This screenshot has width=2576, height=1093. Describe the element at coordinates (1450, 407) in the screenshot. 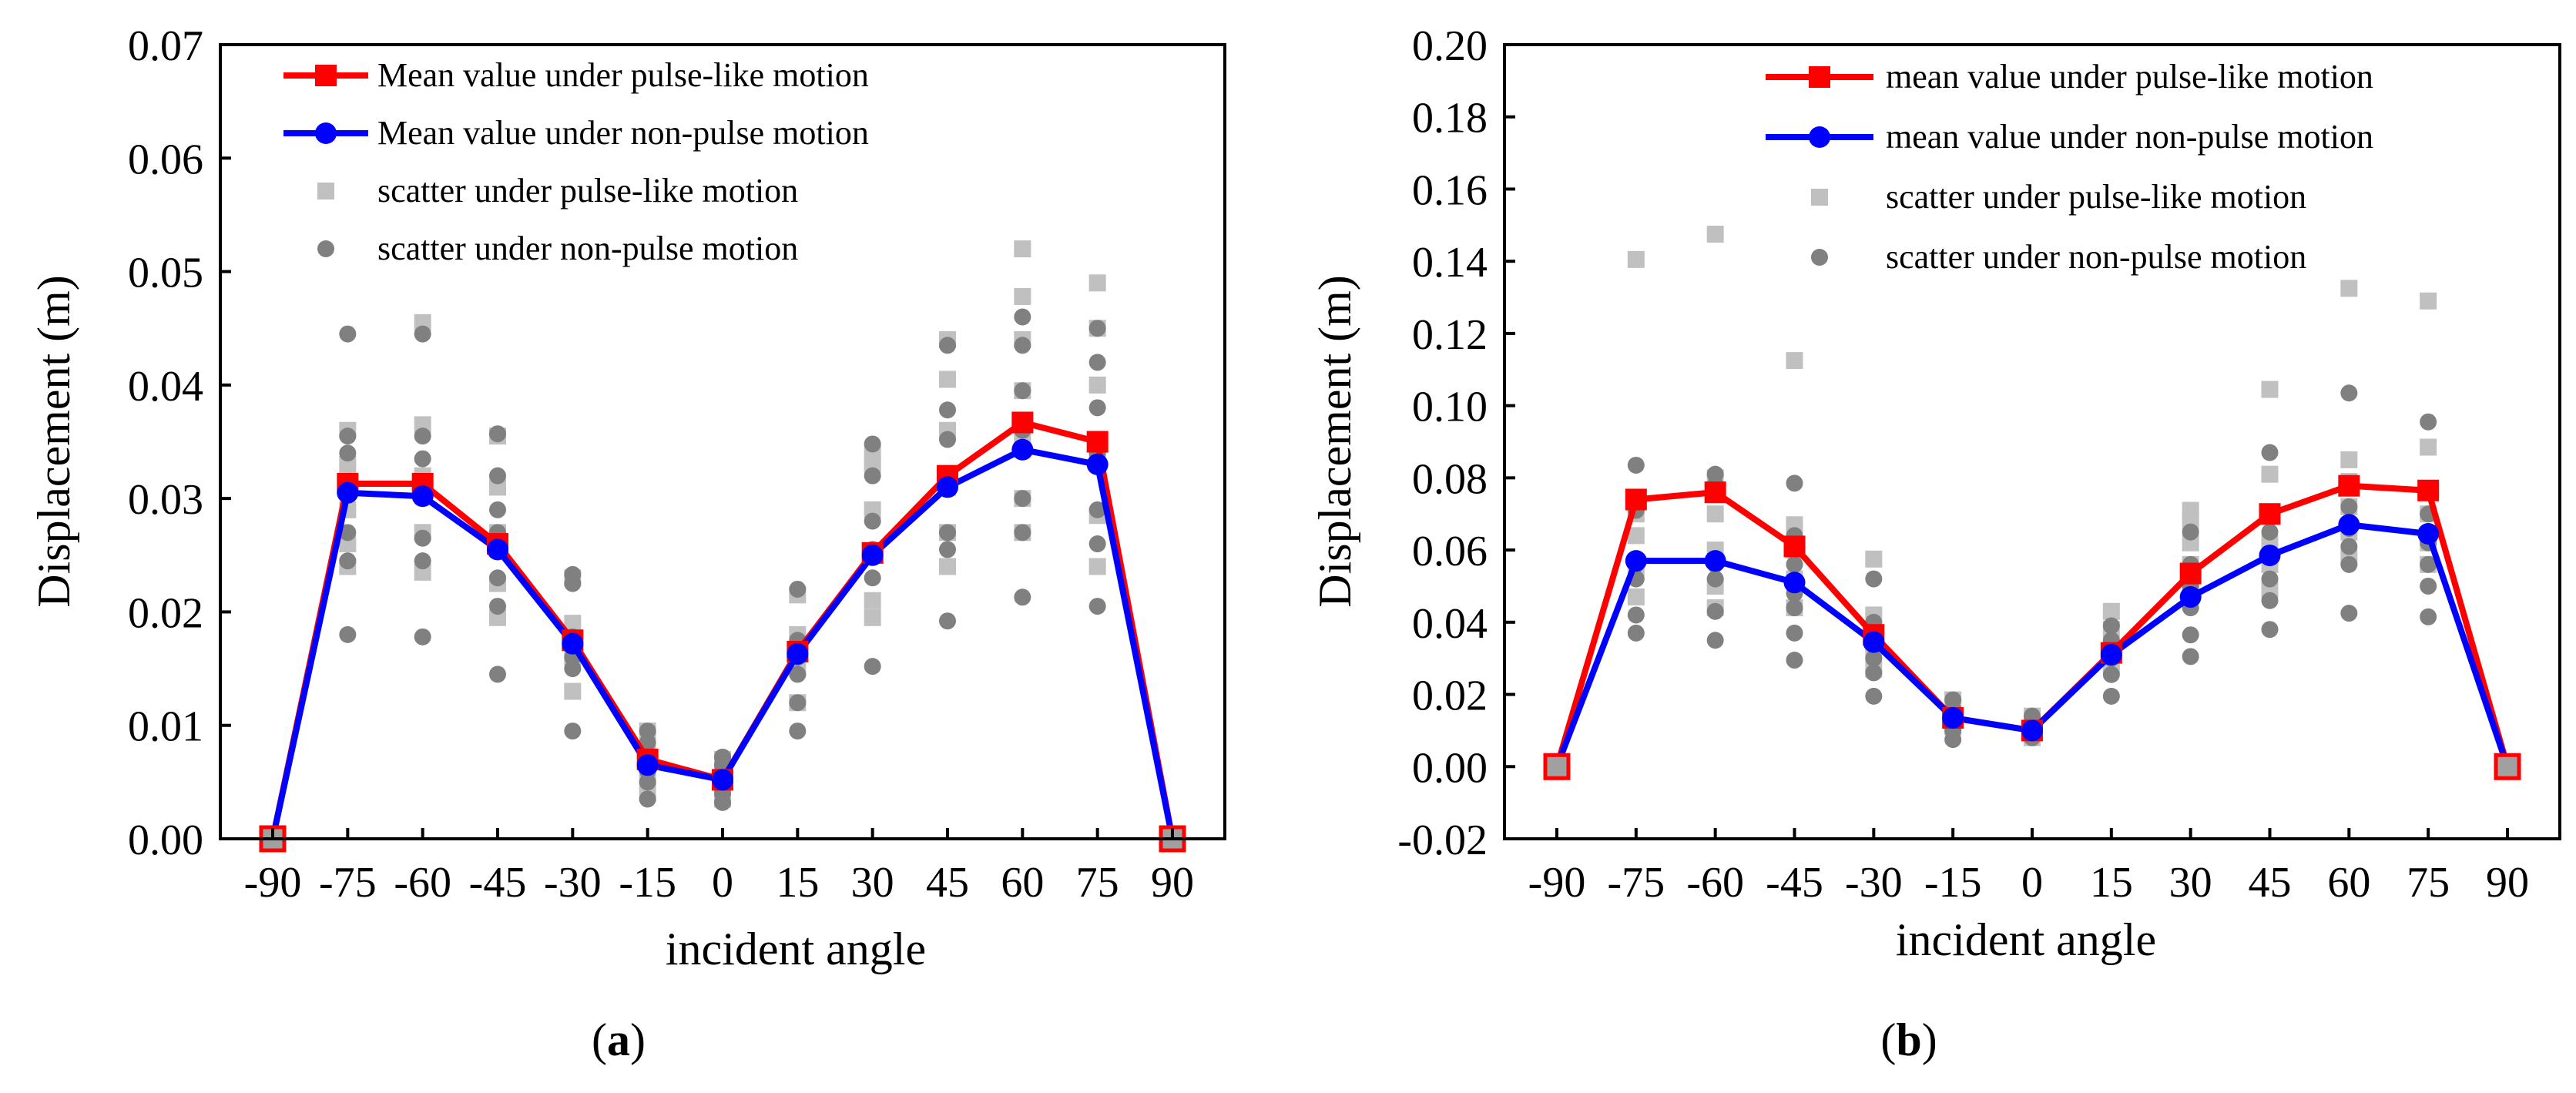

I see `y-tick-label: 0.10` at that location.